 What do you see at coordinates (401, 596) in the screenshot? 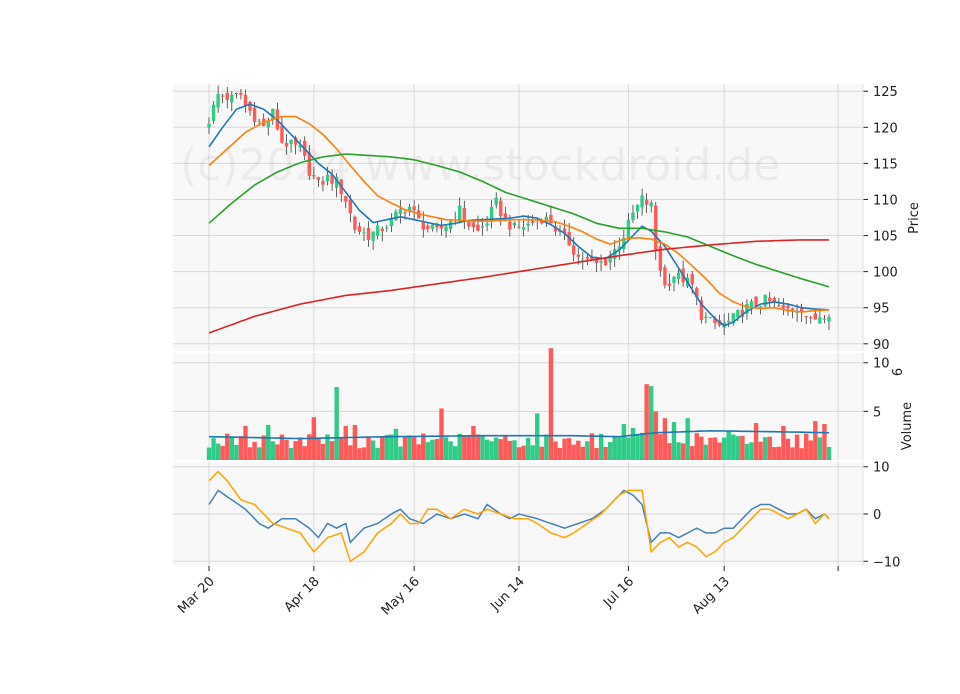
I see `x-tick-label: May 16` at bounding box center [401, 596].